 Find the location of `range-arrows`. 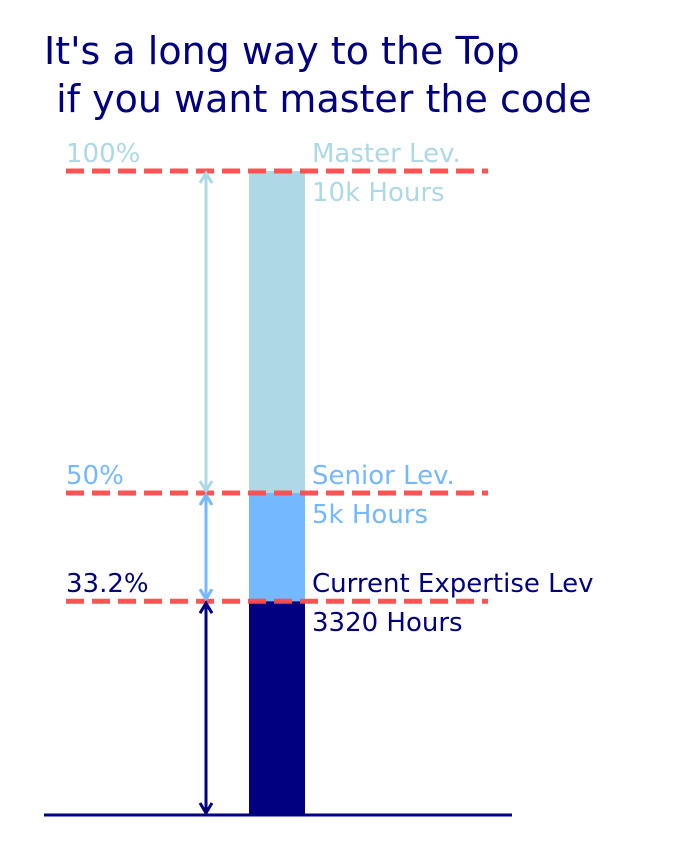

range-arrows is located at coordinates (206, 493).